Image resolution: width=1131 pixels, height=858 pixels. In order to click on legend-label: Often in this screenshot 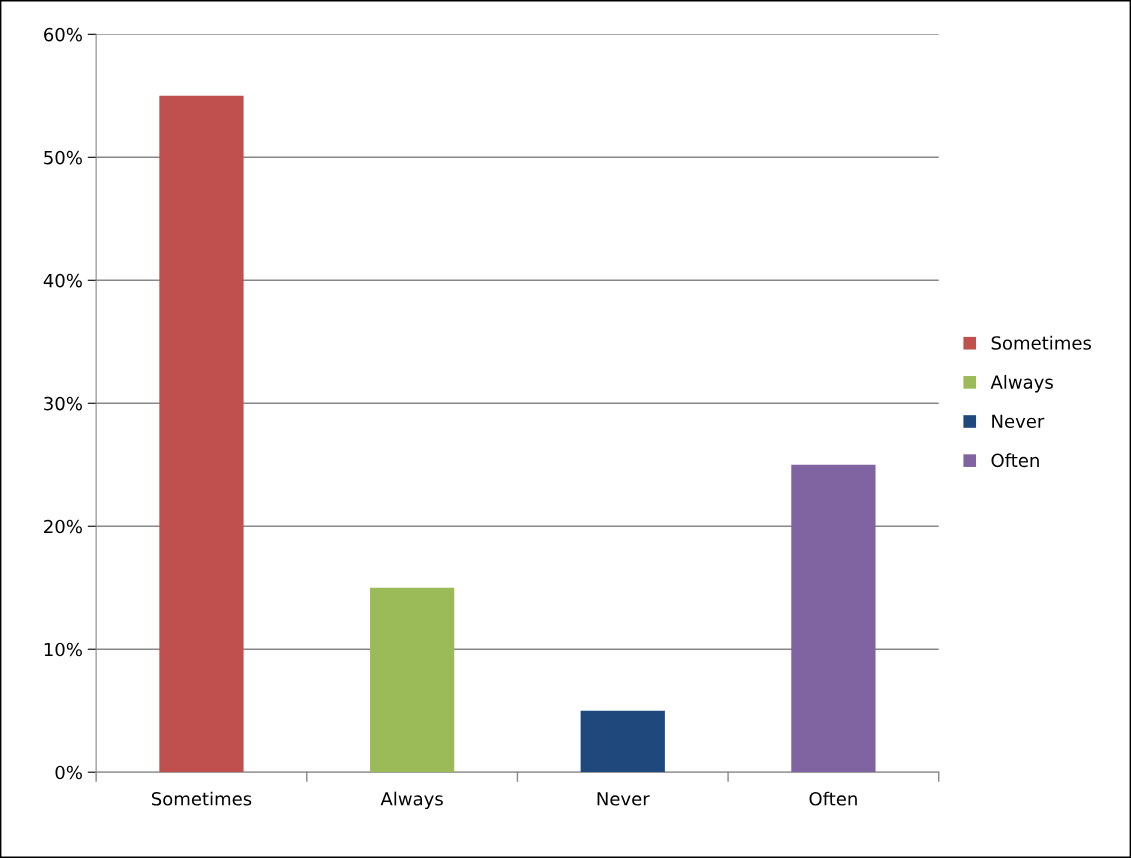, I will do `click(1015, 460)`.